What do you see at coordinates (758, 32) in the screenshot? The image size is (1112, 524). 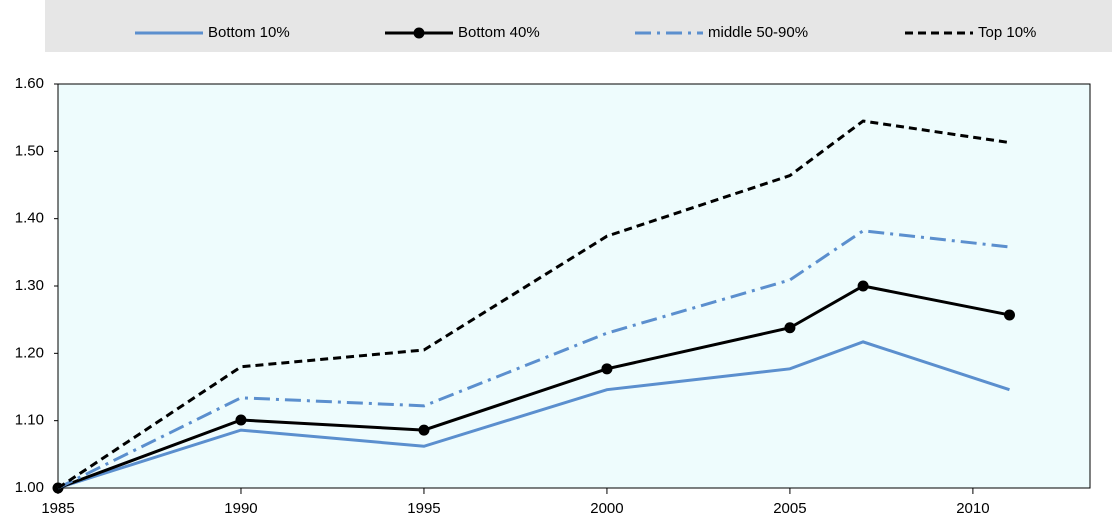 I see `legend-label: middle 50-90%` at bounding box center [758, 32].